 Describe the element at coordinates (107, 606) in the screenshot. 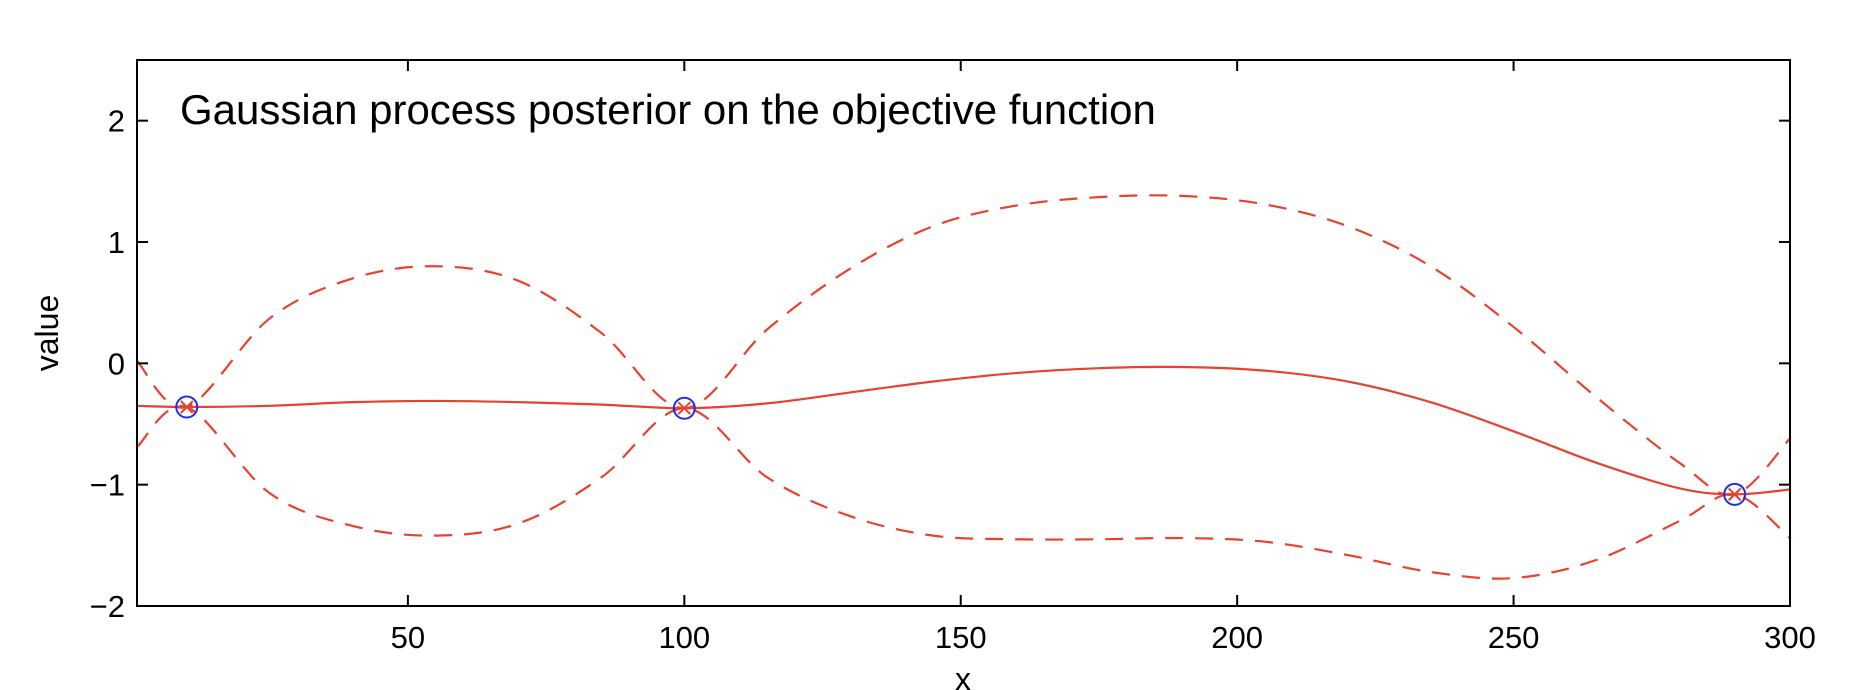

I see `y-tick-label: −2` at that location.